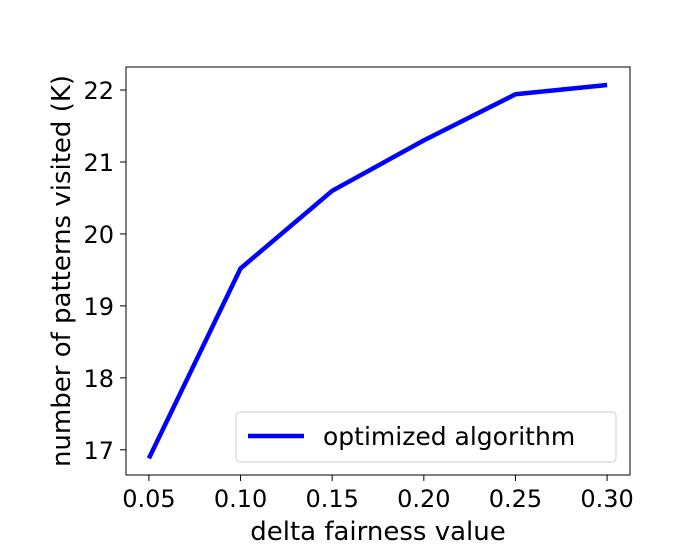 The width and height of the screenshot is (700, 560). Describe the element at coordinates (331, 499) in the screenshot. I see `x-tick-label: 0.15` at that location.